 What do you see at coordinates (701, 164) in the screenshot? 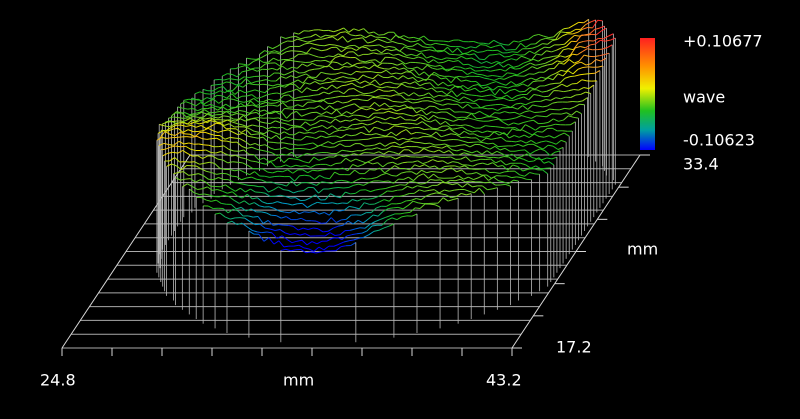
I see `y-axis-max: 33.4` at bounding box center [701, 164].